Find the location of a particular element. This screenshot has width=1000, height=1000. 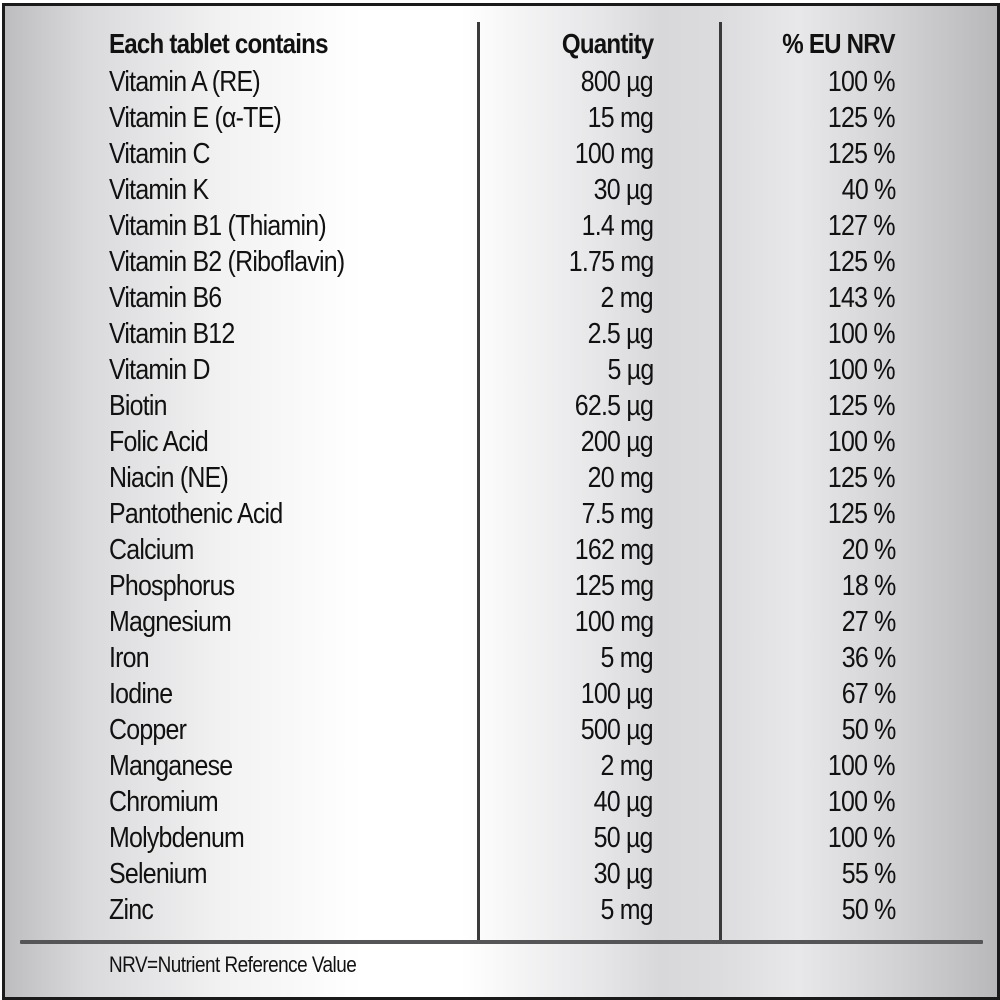

nutrient-quantity: 800 µg is located at coordinates (617, 82).